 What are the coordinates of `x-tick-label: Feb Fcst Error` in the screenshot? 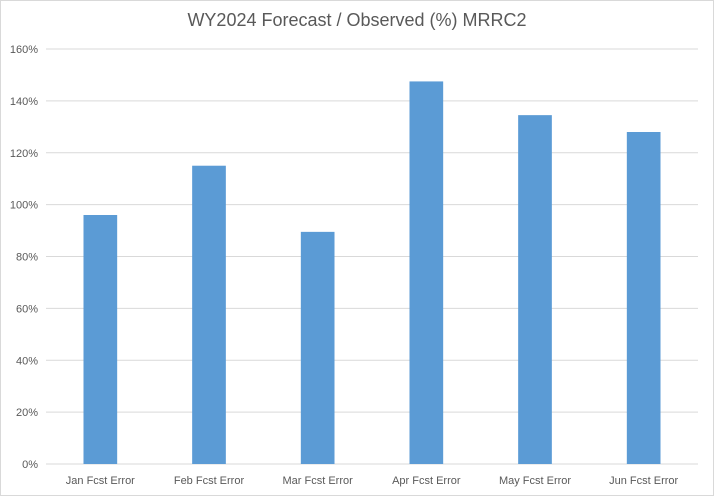 It's located at (209, 481).